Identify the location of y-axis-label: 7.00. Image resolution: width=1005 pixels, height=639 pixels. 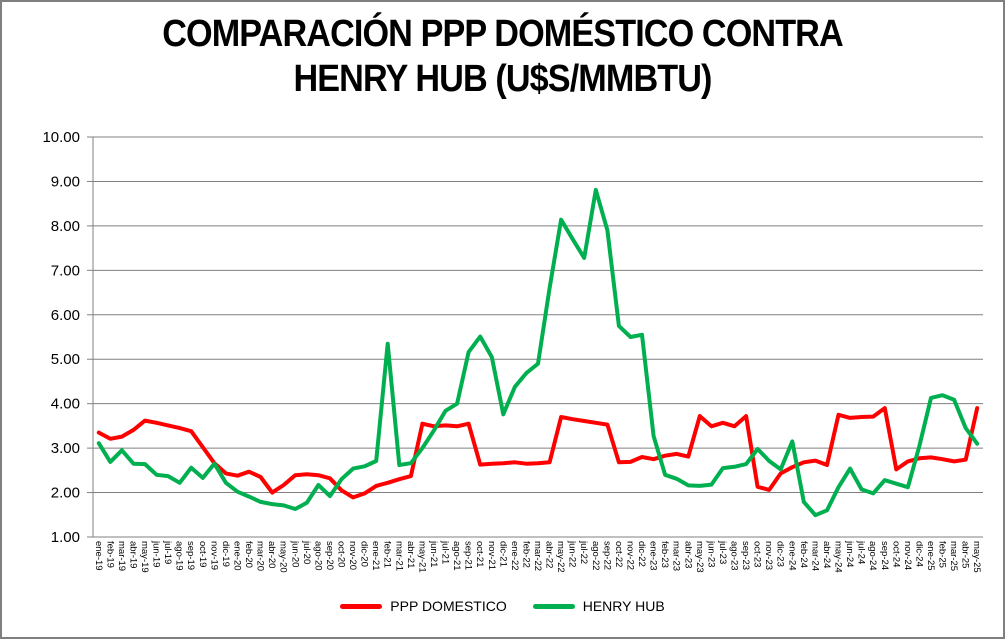
(65, 270).